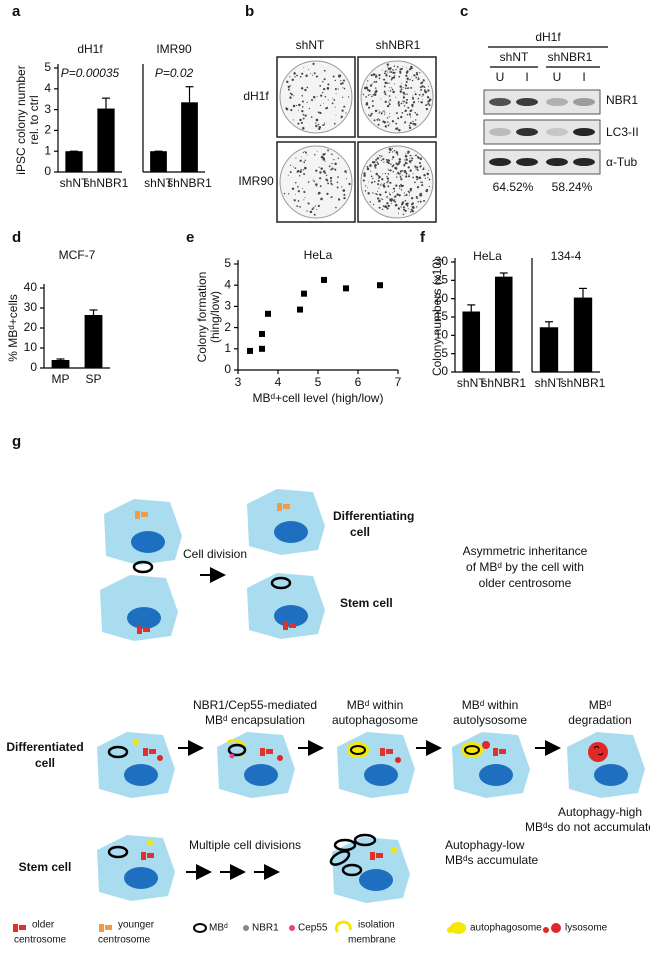 The width and height of the screenshot is (650, 954). I want to click on bar, so click(189, 137).